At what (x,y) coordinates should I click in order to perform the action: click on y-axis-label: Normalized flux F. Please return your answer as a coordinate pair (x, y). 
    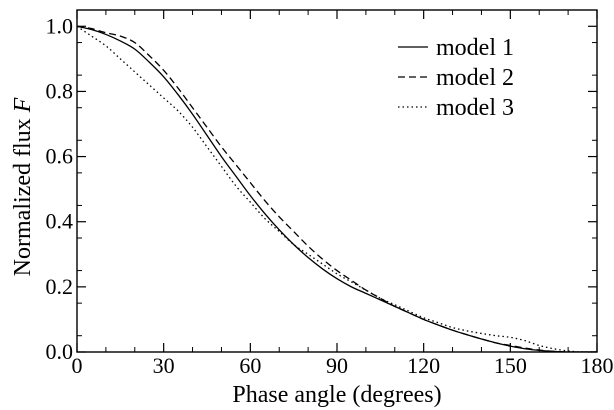
    Looking at the image, I should click on (23, 186).